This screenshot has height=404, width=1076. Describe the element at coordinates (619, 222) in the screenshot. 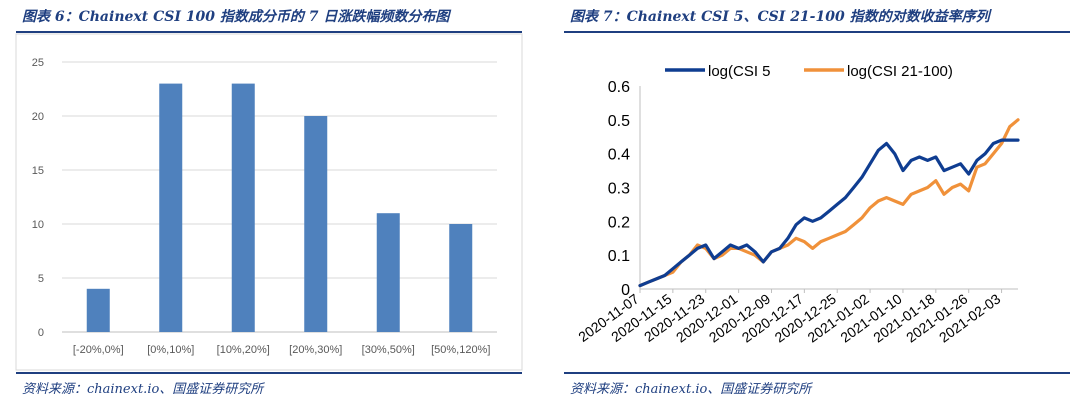

I see `line-y-tick-label: 0.2` at that location.